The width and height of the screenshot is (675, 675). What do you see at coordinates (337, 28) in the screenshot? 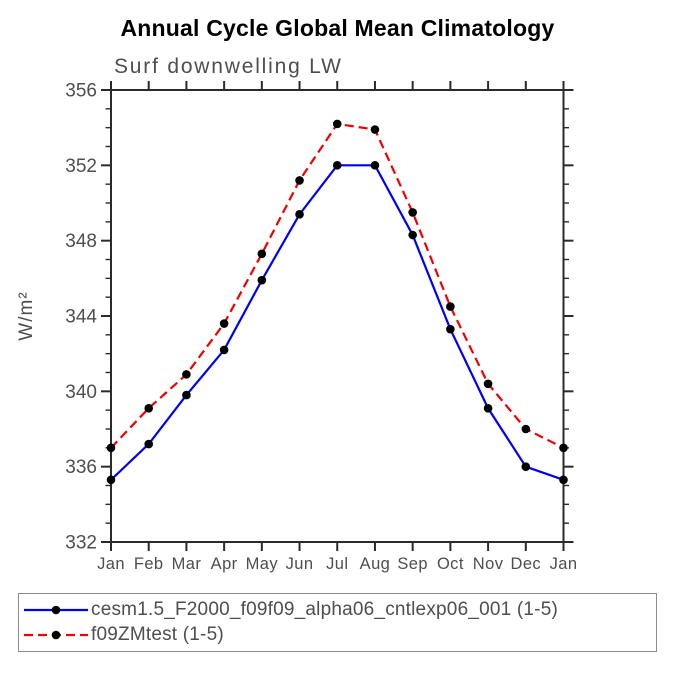
I see `page-title: Annual Cycle Global Mean Climatology` at bounding box center [337, 28].